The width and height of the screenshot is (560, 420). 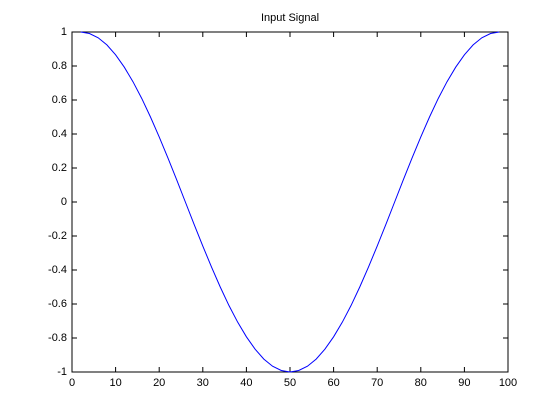 I want to click on x-tick-label: 100, so click(x=508, y=383).